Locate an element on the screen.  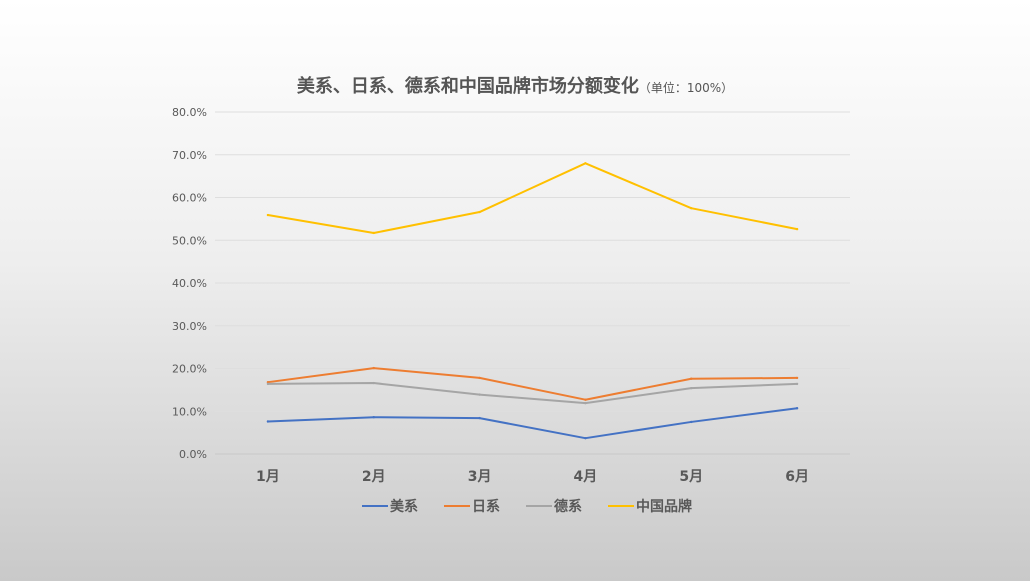
y-tick-label: 10.0% is located at coordinates (189, 411).